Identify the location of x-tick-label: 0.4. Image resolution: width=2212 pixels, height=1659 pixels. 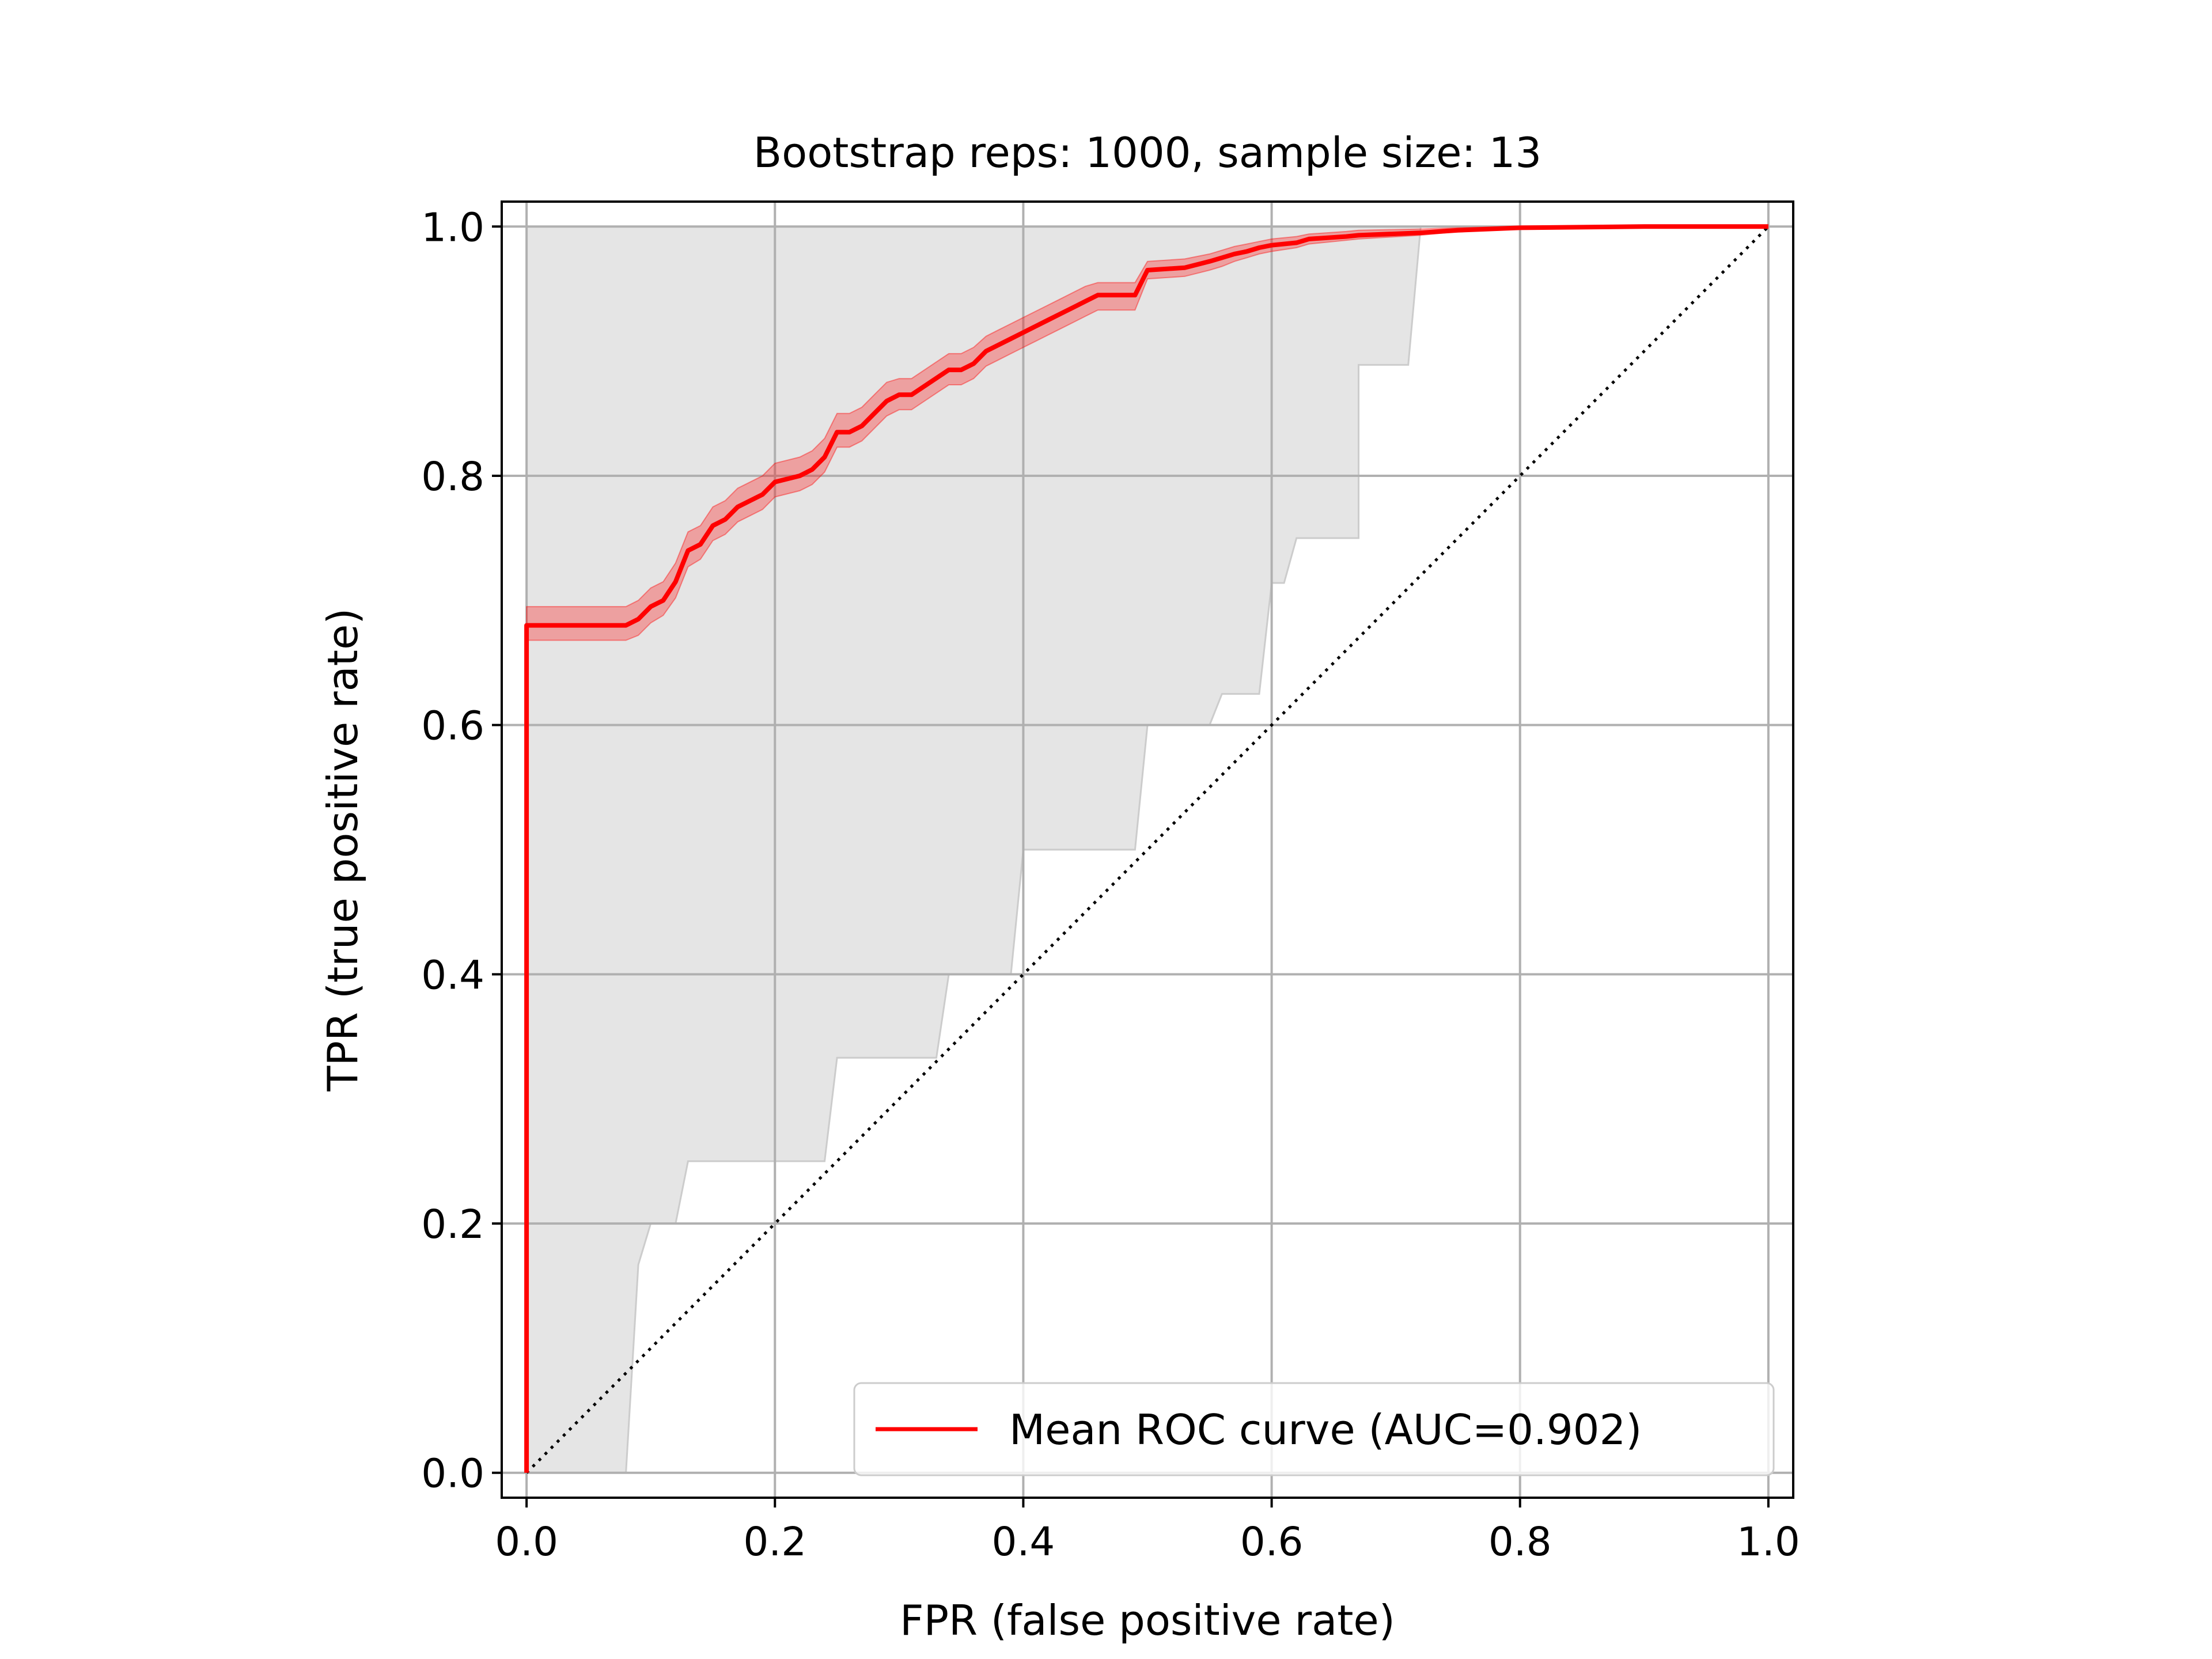
(1023, 1542).